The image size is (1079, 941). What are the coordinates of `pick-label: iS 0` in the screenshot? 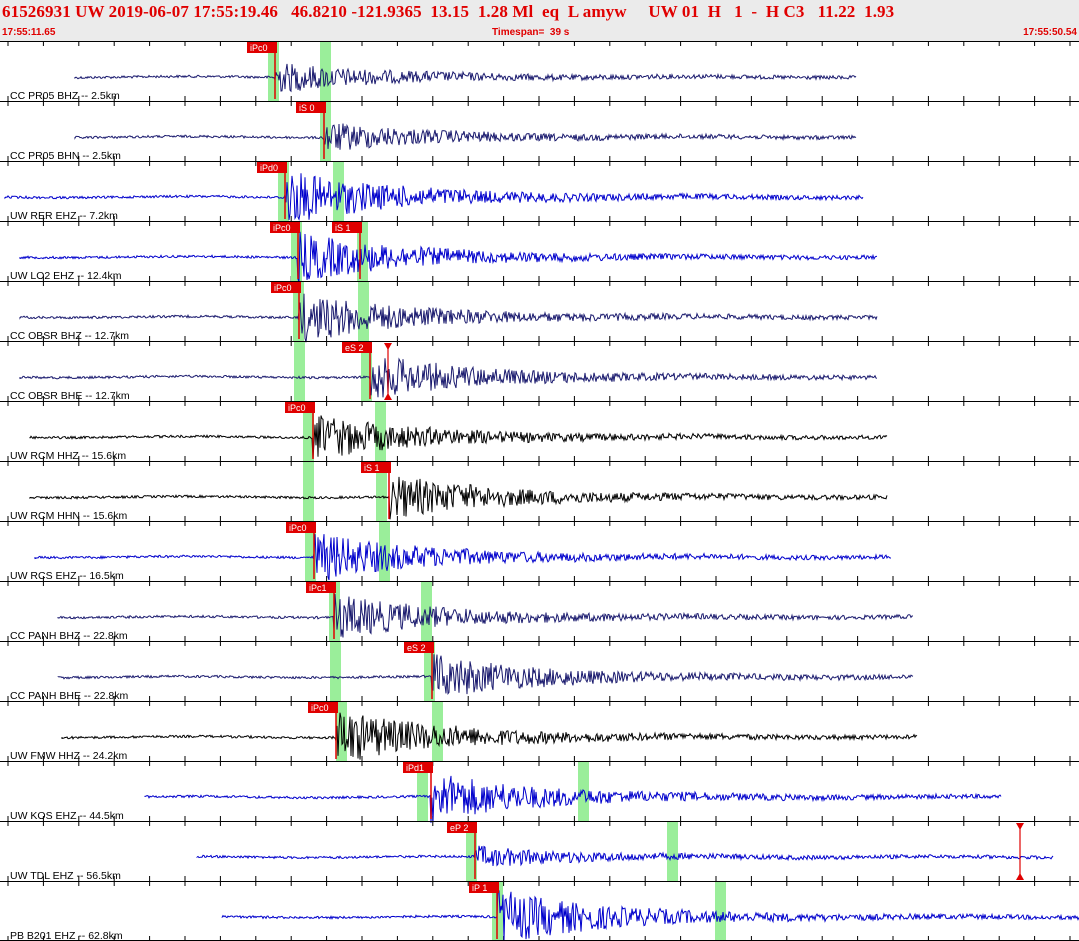 It's located at (307, 108).